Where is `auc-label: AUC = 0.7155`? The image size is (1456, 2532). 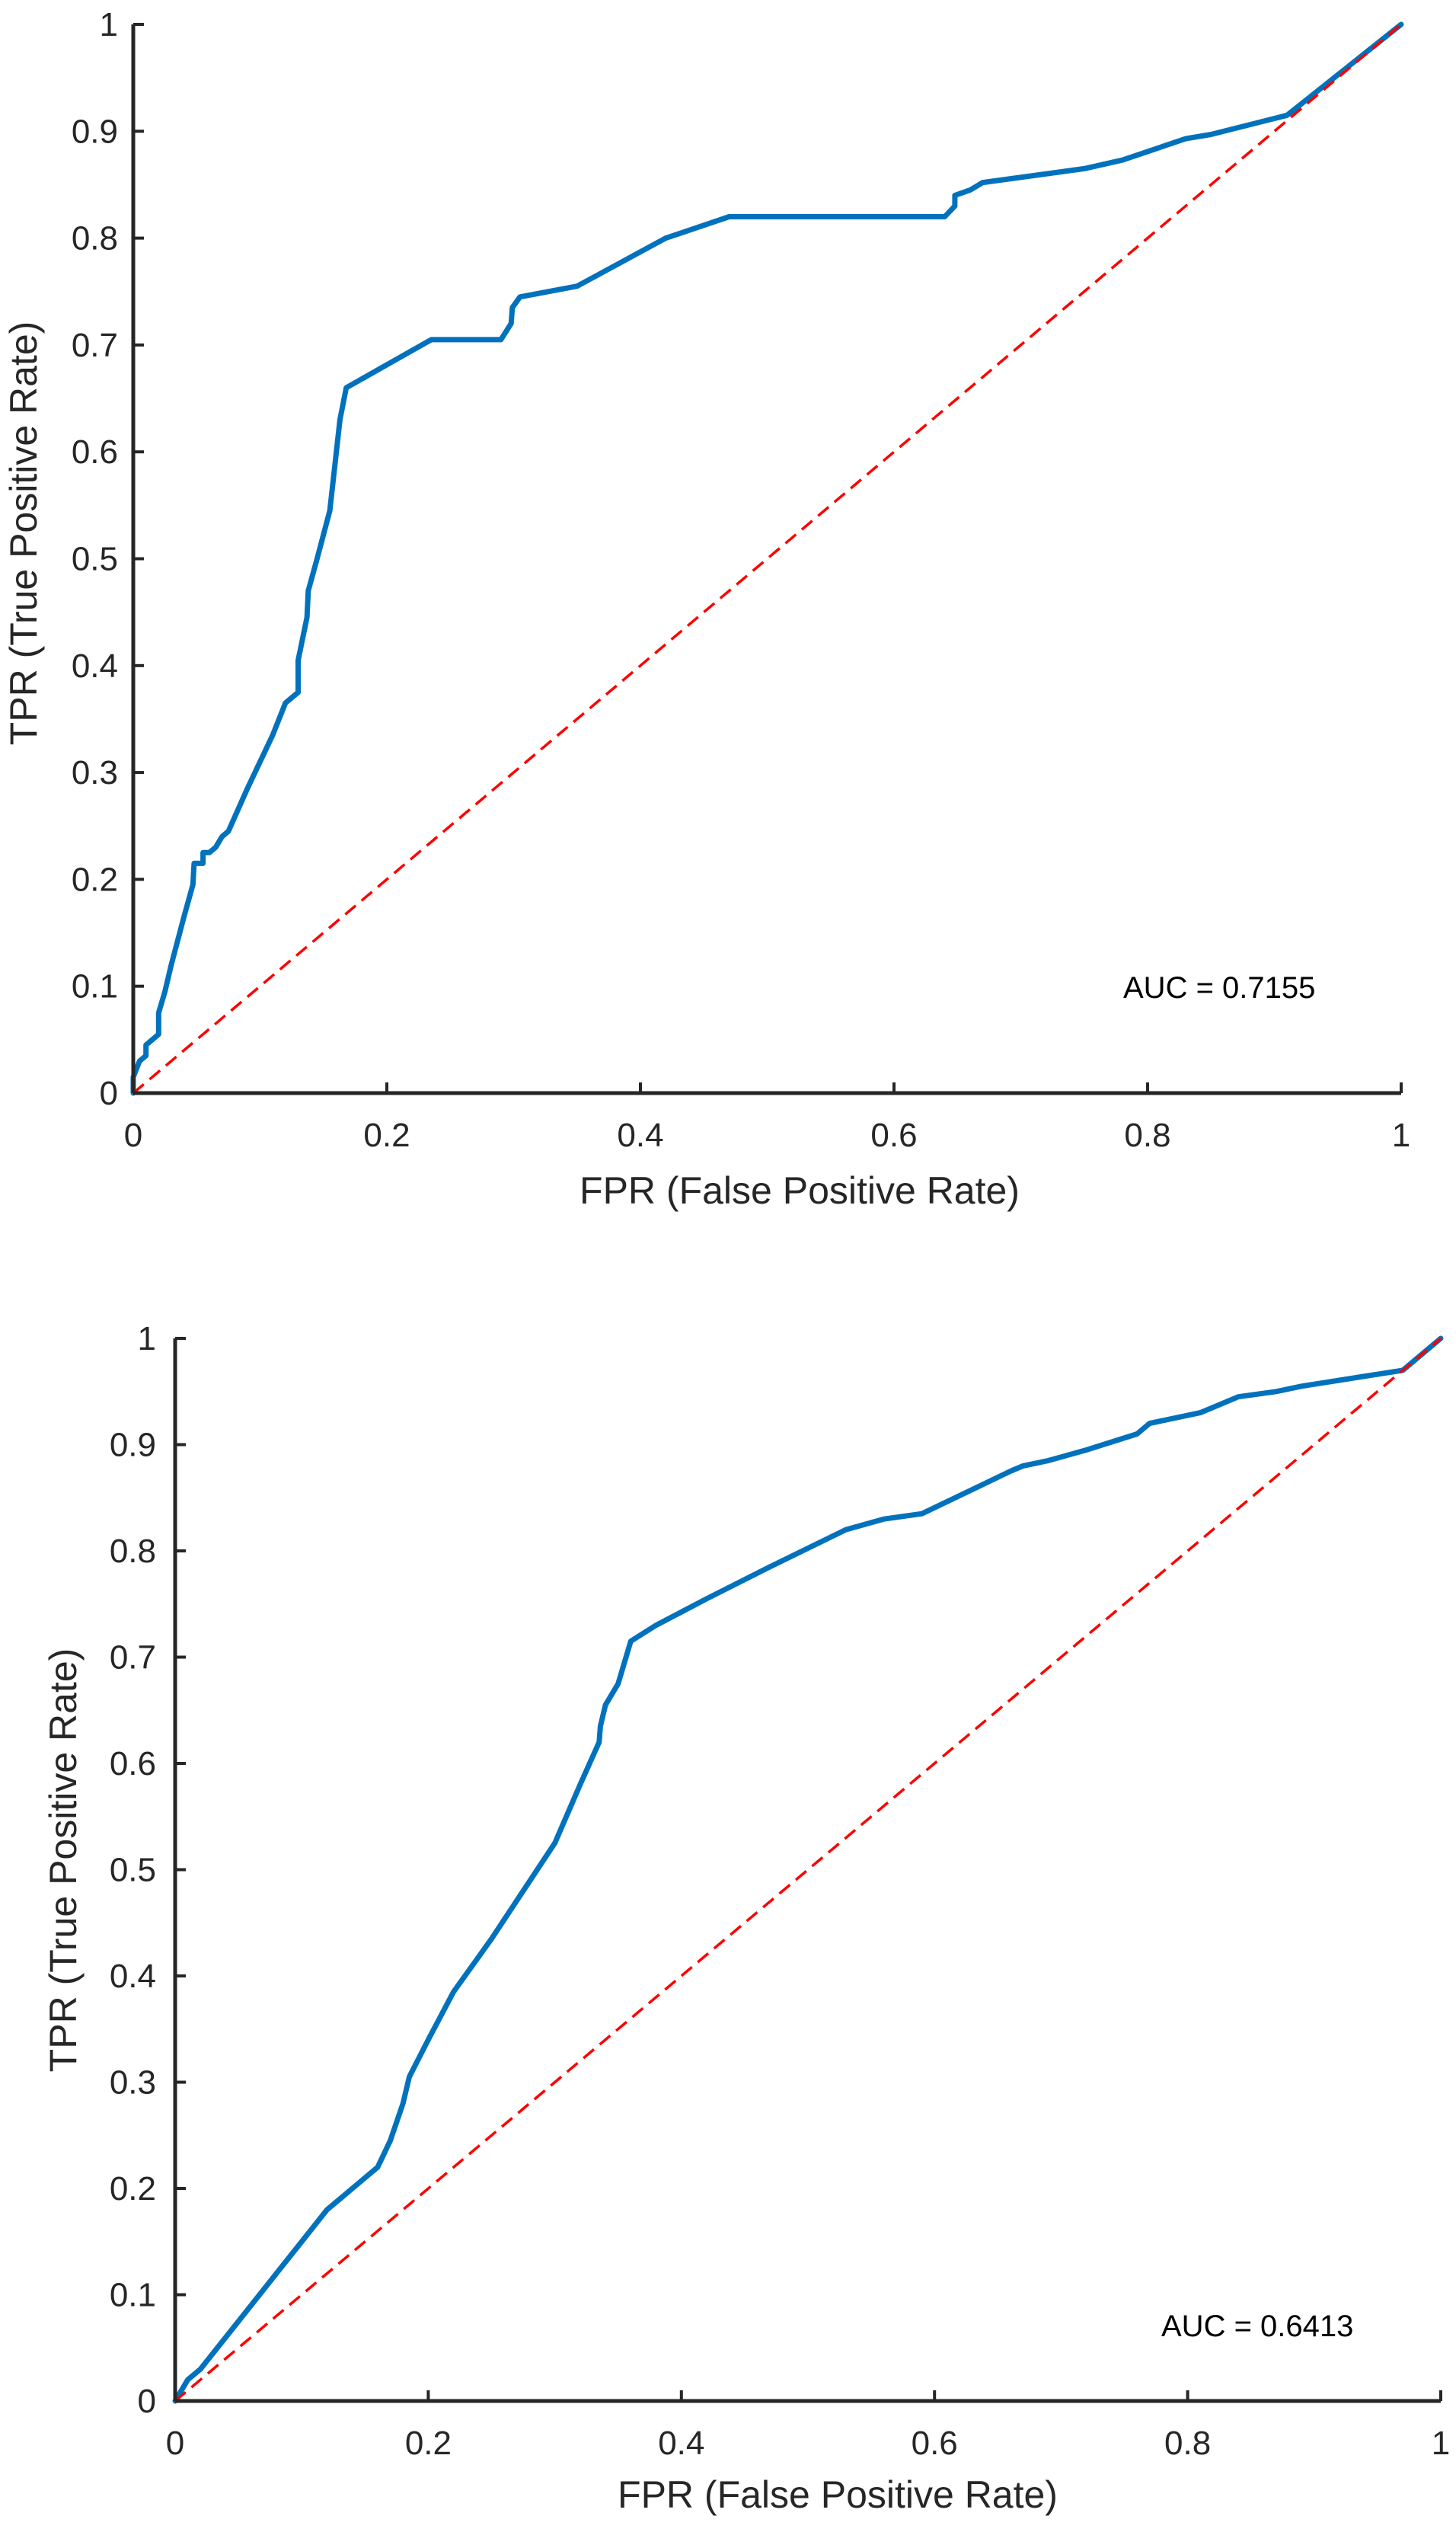
auc-label: AUC = 0.7155 is located at coordinates (1219, 988).